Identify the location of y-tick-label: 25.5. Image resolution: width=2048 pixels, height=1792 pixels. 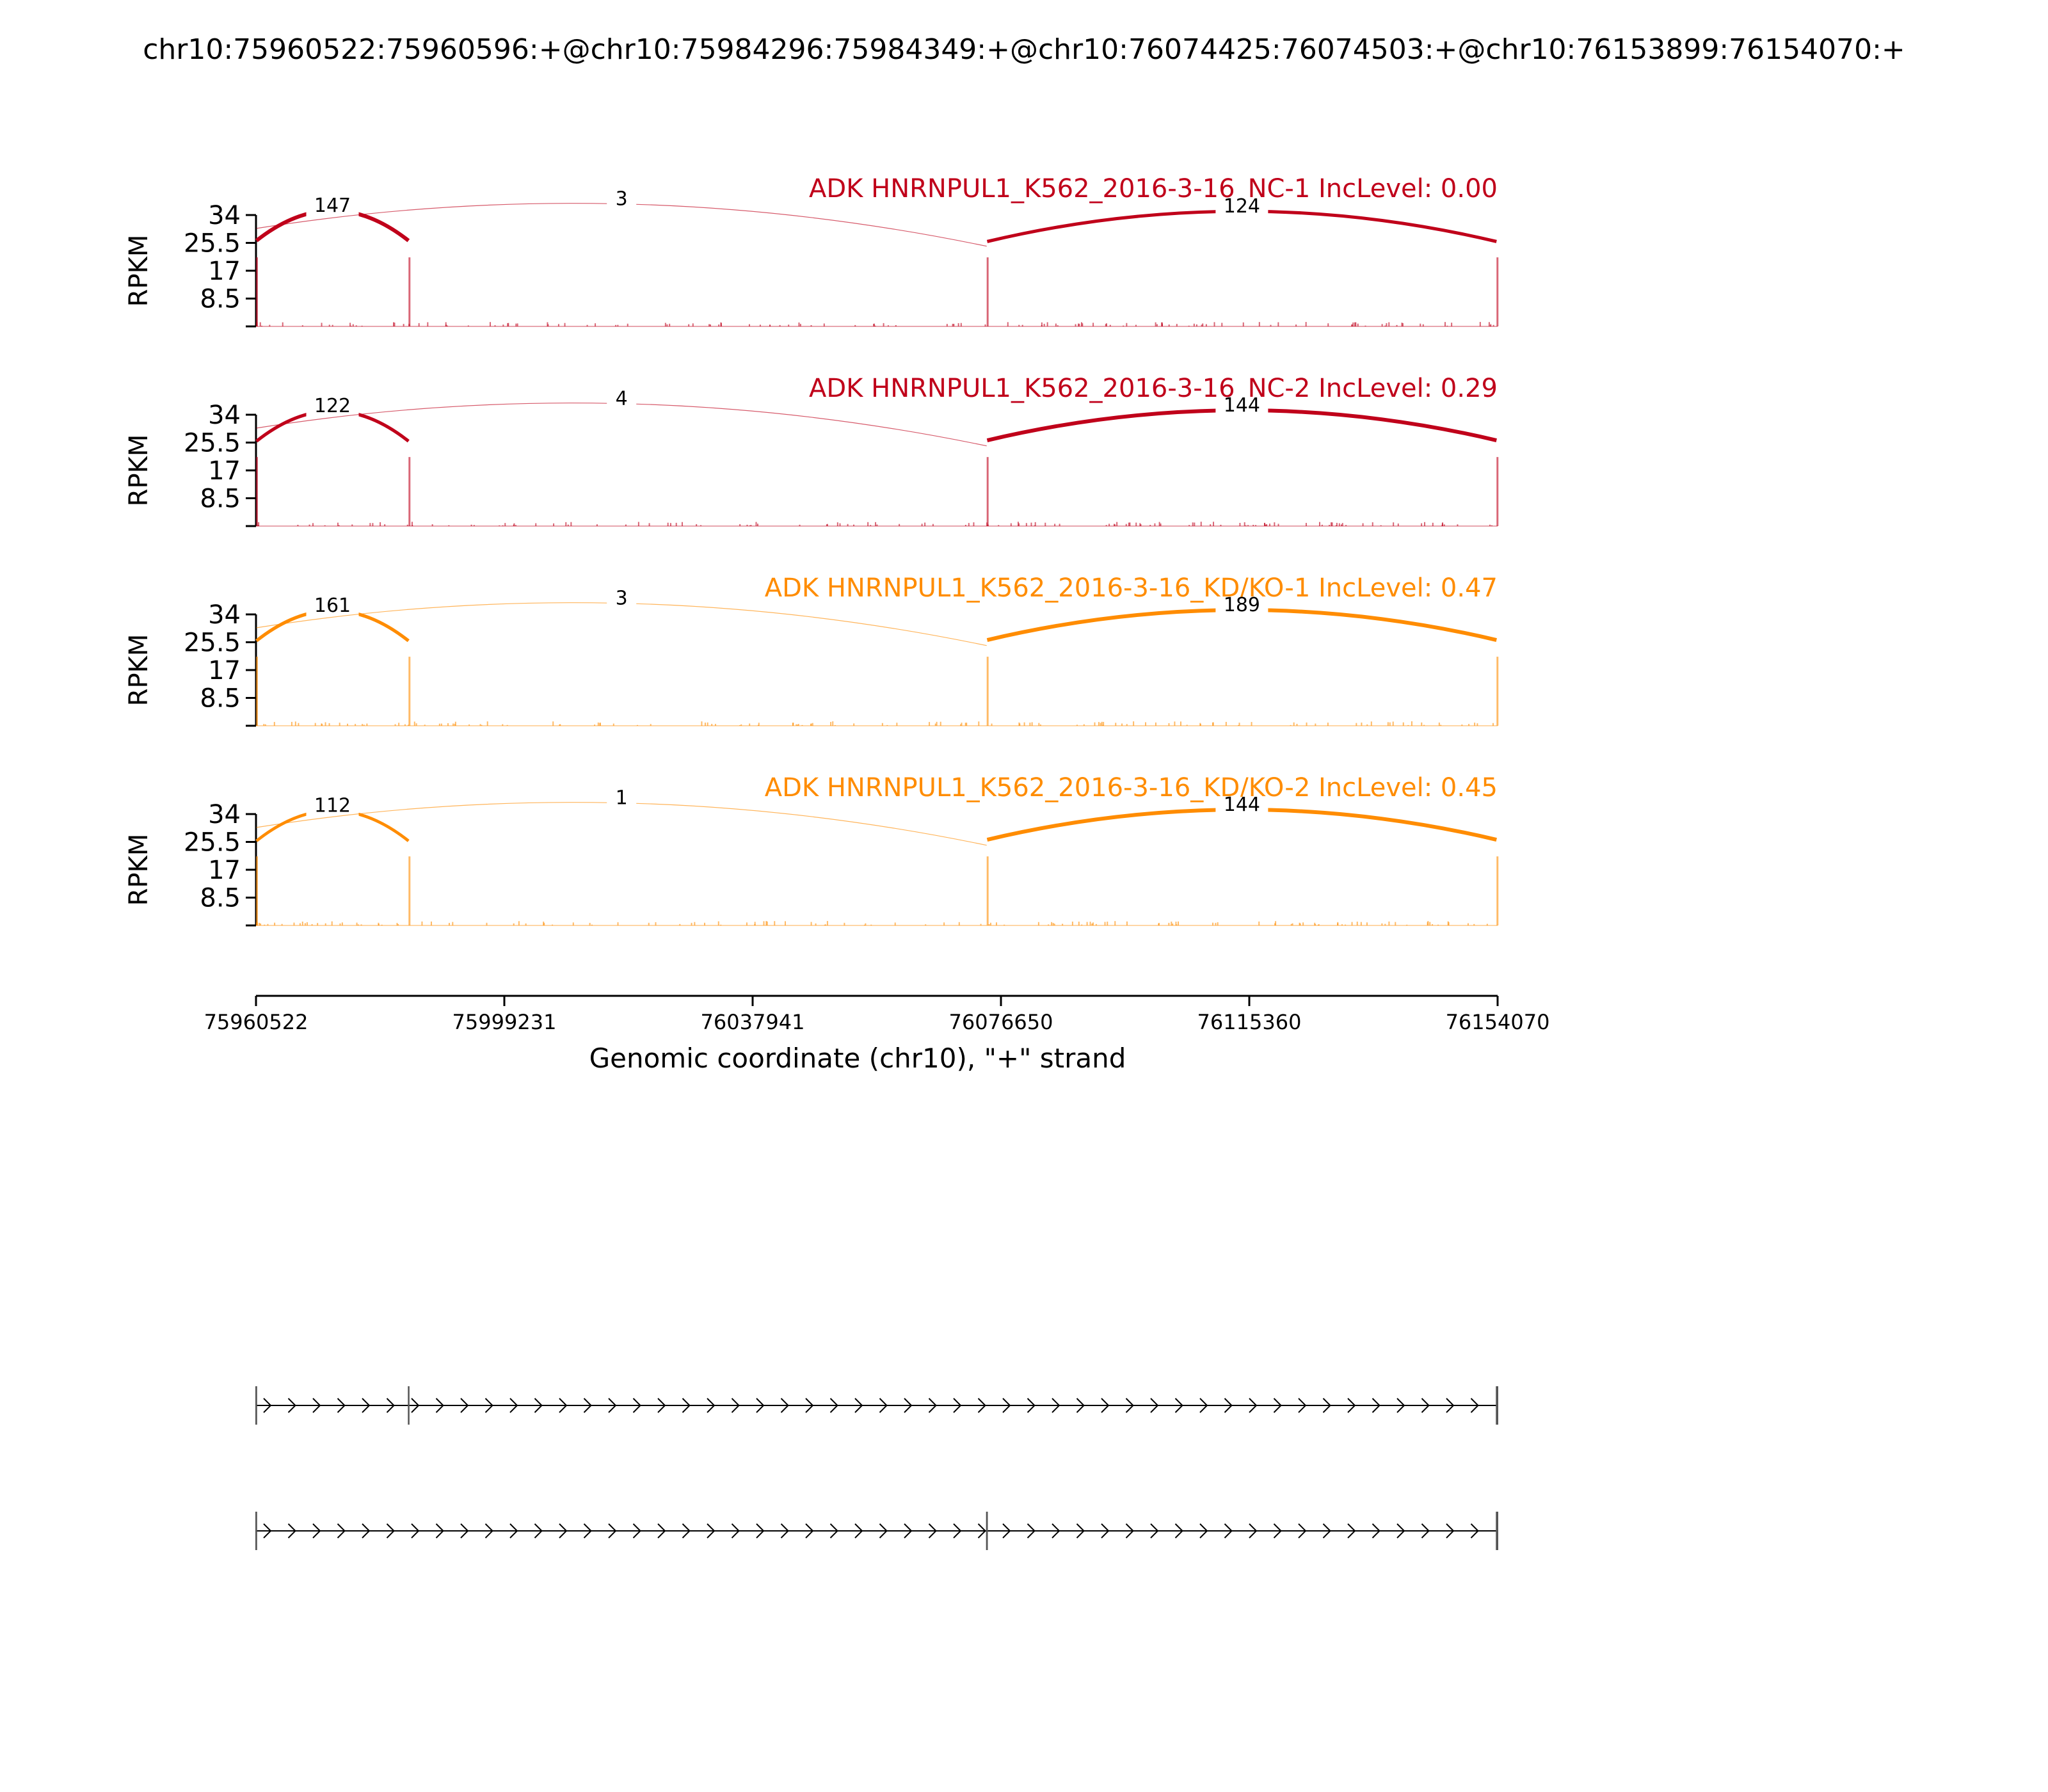
(212, 443).